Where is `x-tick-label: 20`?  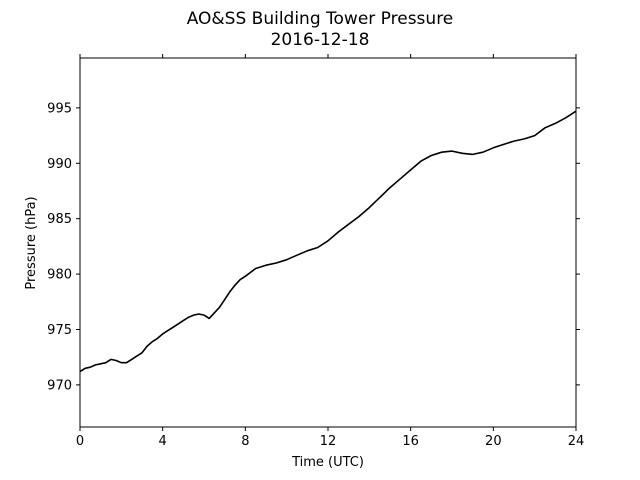
x-tick-label: 20 is located at coordinates (493, 441).